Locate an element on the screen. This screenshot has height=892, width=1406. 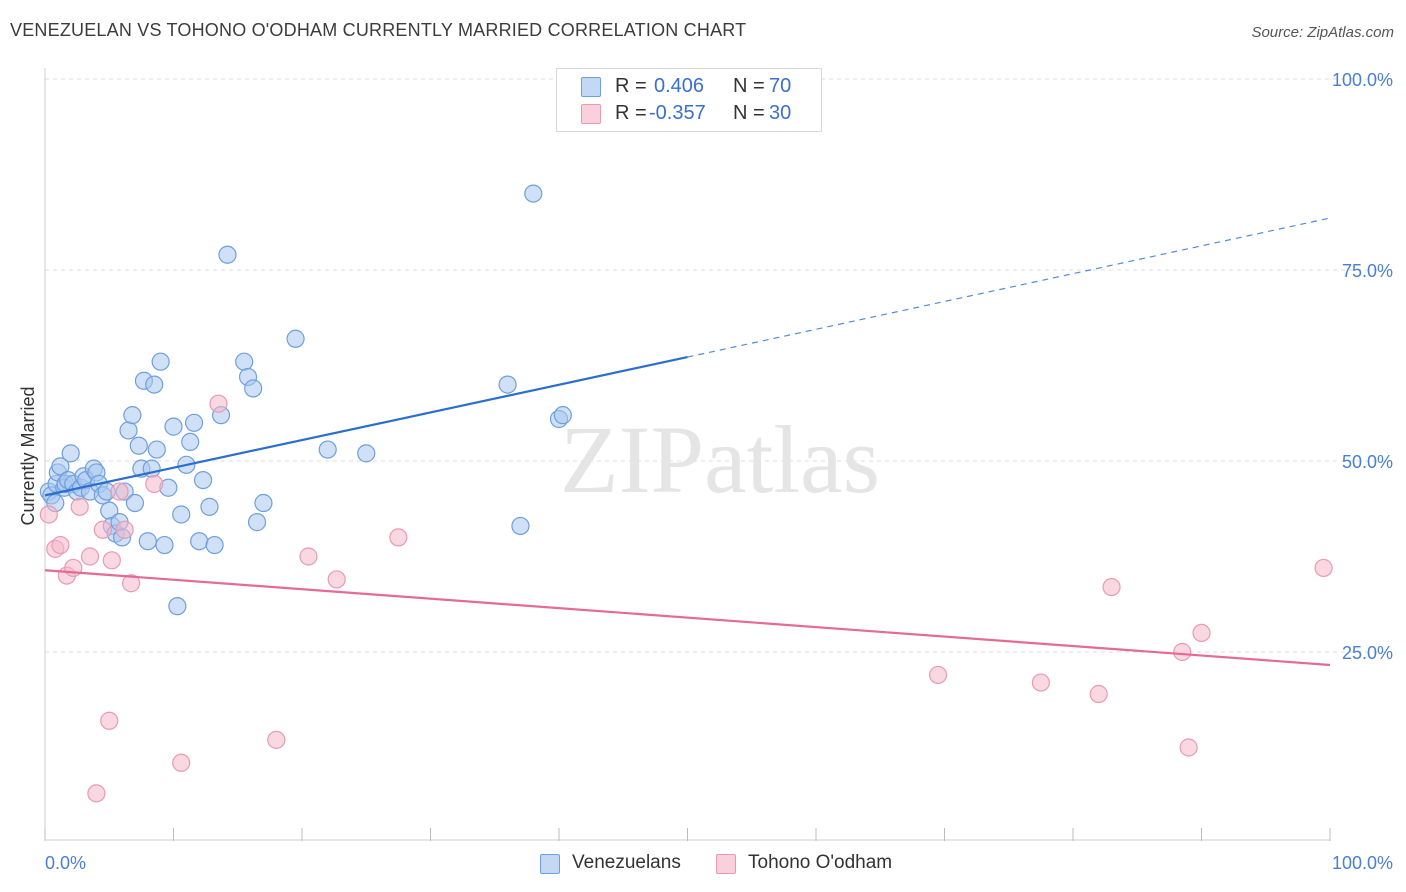
y-tick-label: 75.0% is located at coordinates (1367, 271).